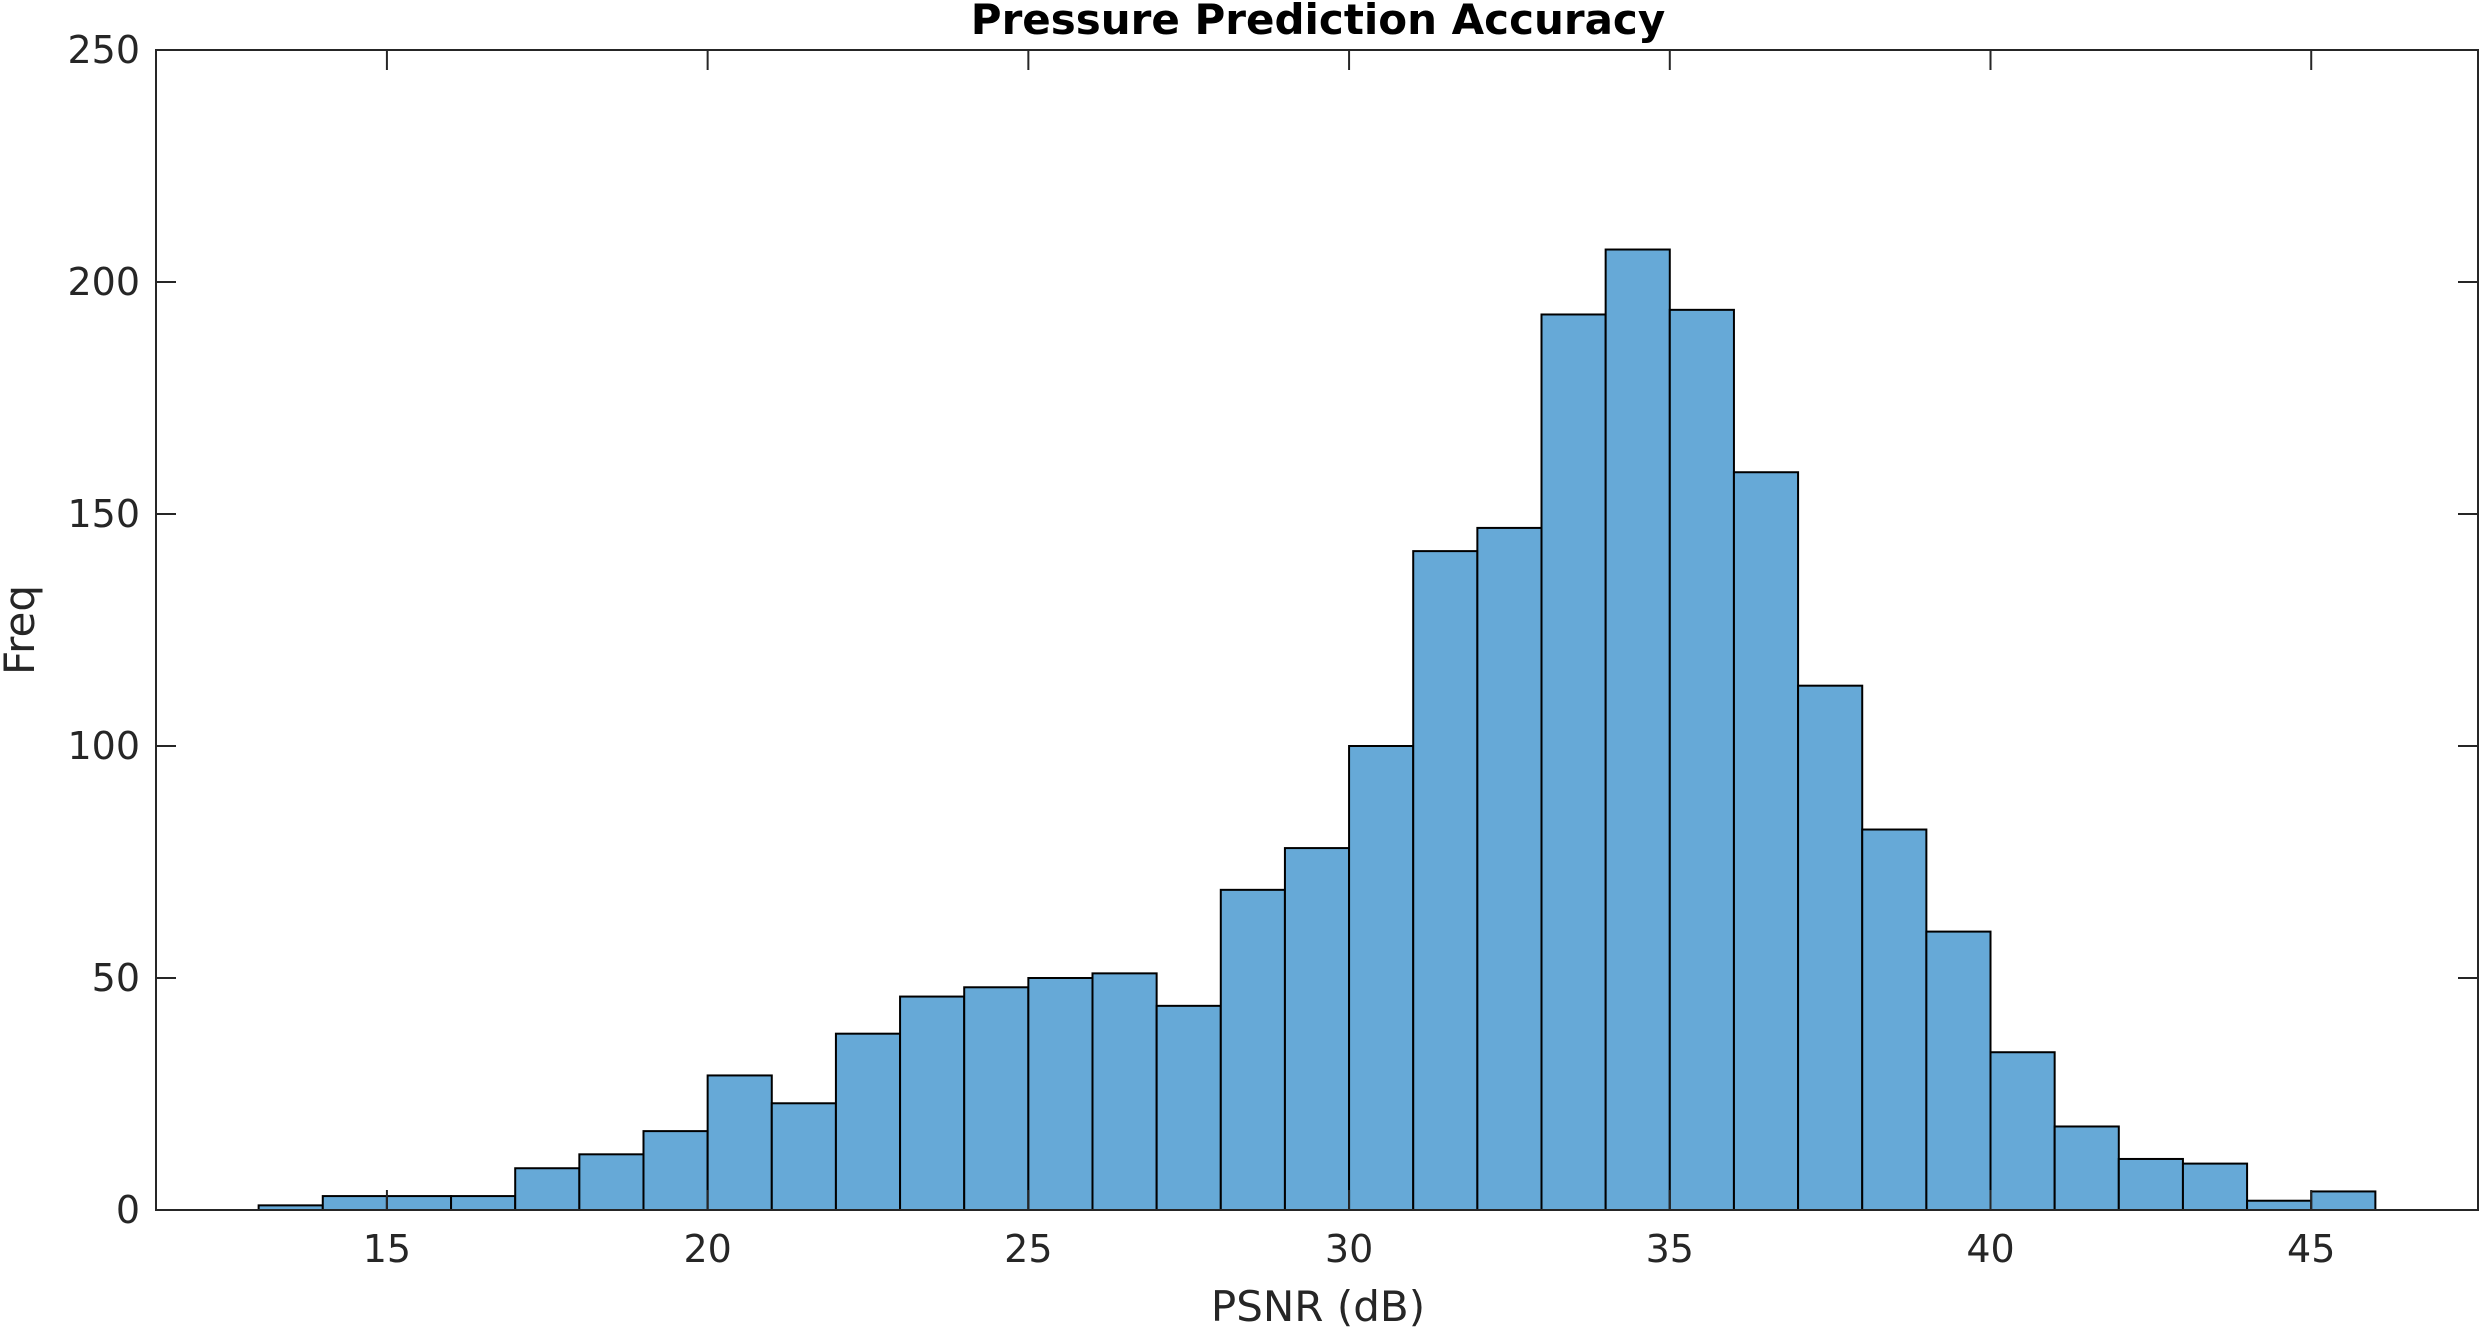  Describe the element at coordinates (1349, 1249) in the screenshot. I see `x-tick-label: 30` at that location.